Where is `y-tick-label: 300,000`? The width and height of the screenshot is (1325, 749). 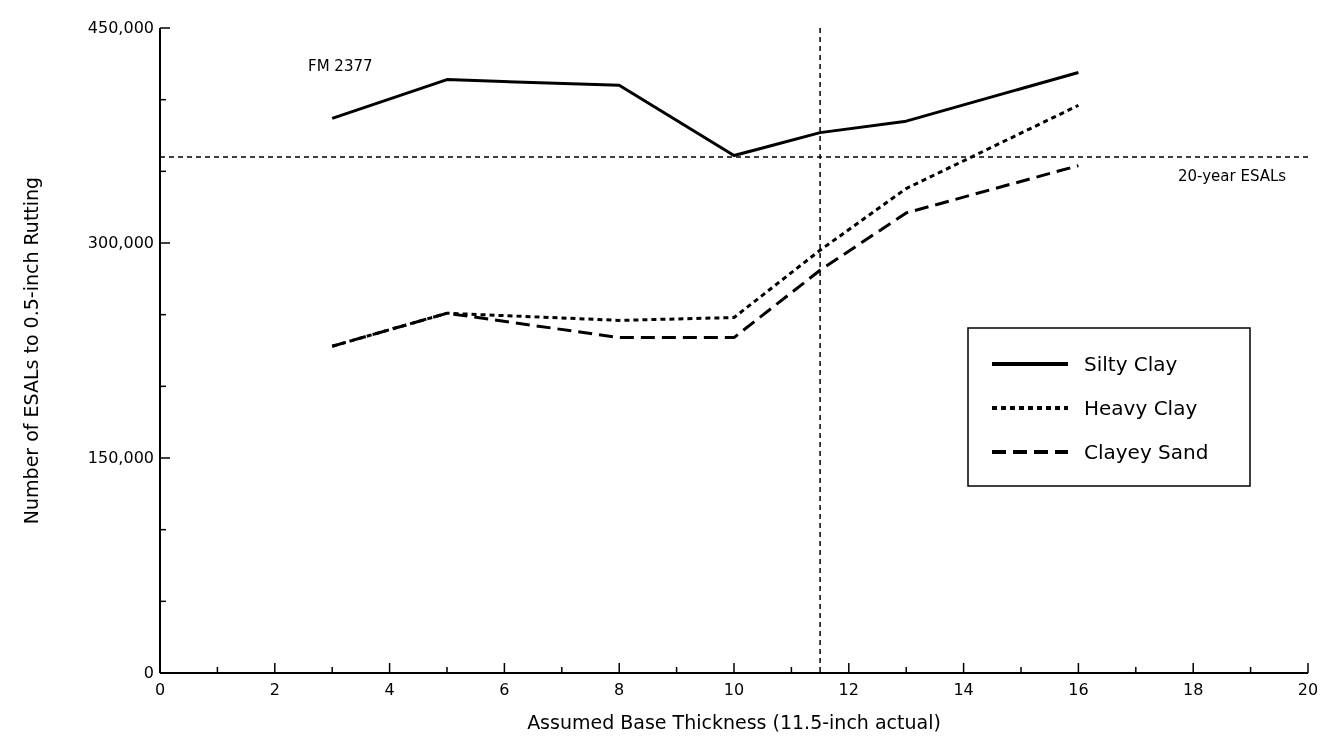
y-tick-label: 300,000 is located at coordinates (120, 242).